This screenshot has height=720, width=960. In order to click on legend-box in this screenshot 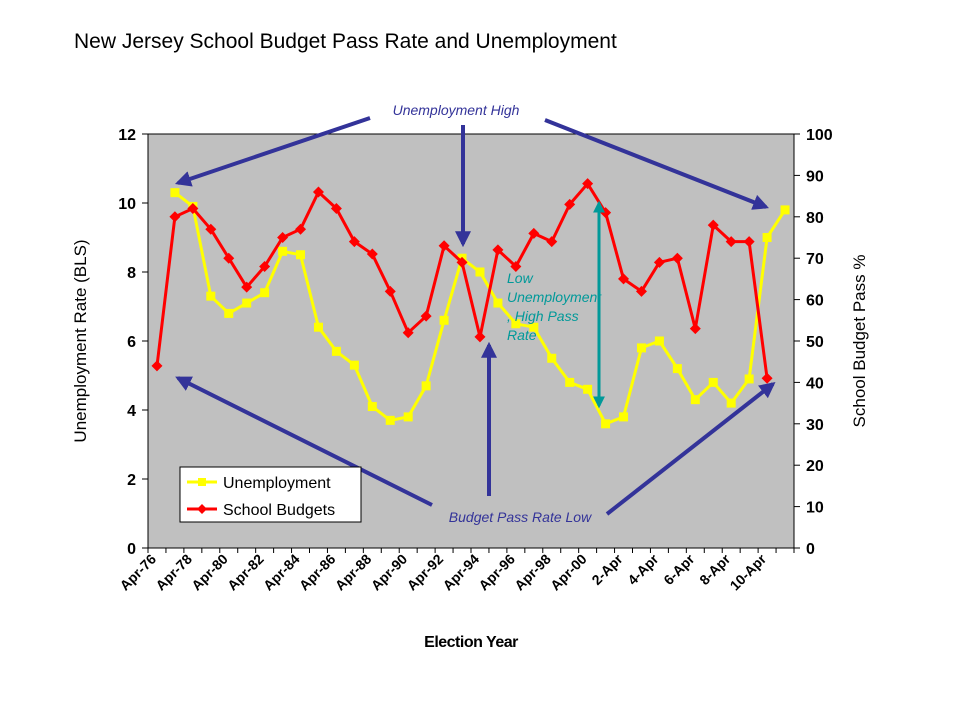, I will do `click(270, 494)`.